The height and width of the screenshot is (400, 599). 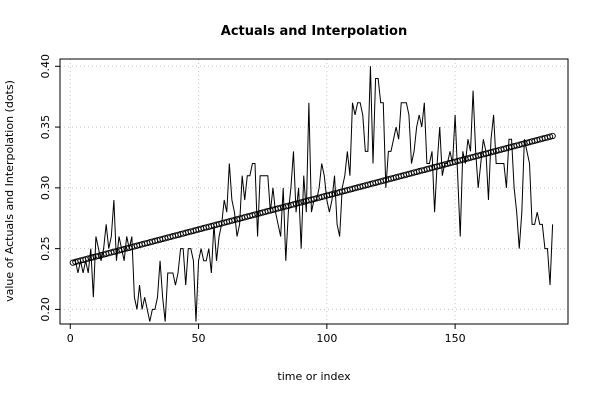 What do you see at coordinates (326, 338) in the screenshot?
I see `x-tick-label-2: 100` at bounding box center [326, 338].